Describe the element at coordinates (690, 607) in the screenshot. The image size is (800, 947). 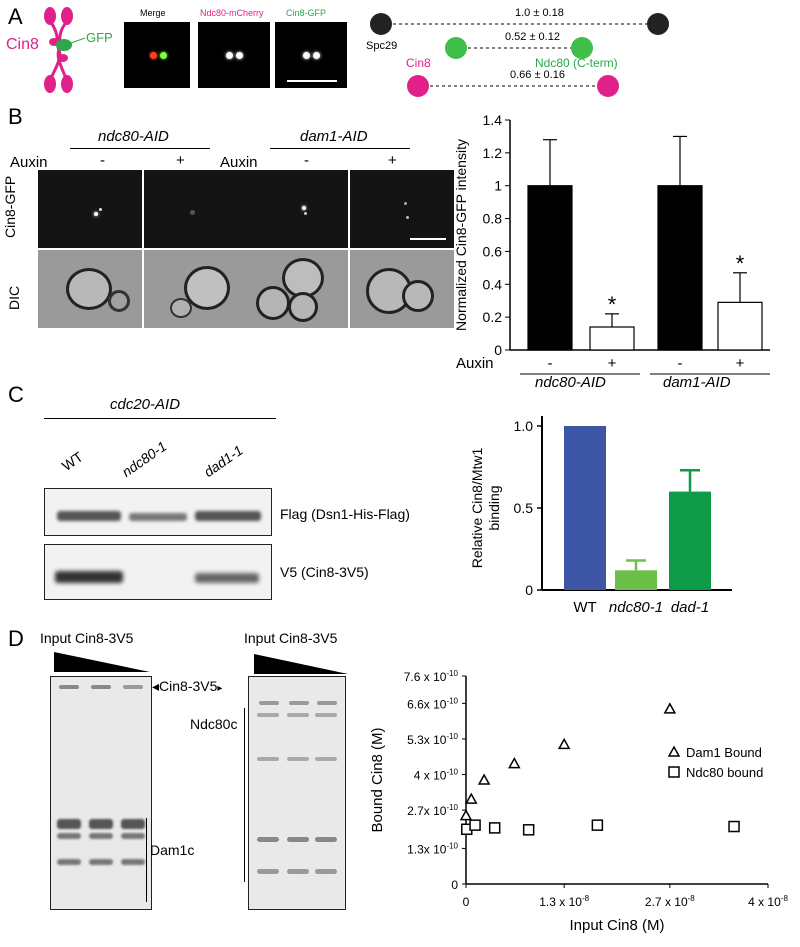
I see `category-label: dad-1` at that location.